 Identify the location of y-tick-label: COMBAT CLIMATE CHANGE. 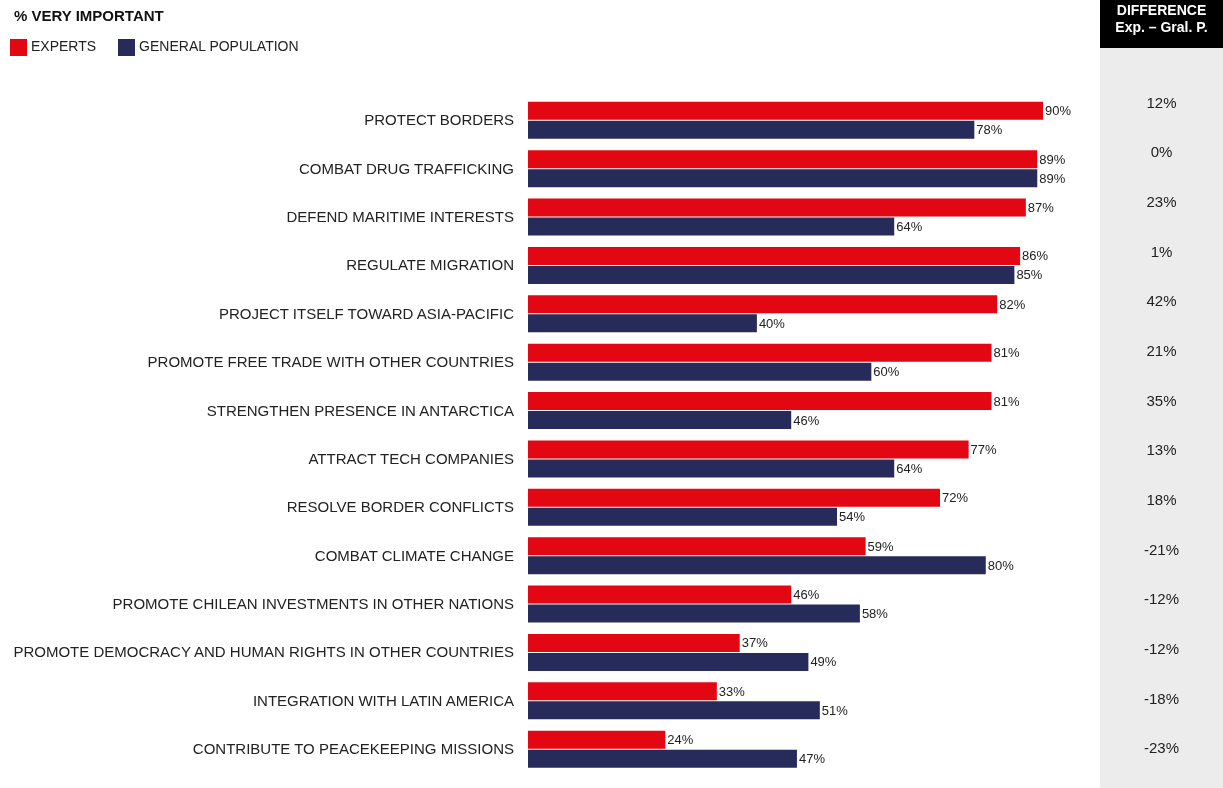
(414, 555).